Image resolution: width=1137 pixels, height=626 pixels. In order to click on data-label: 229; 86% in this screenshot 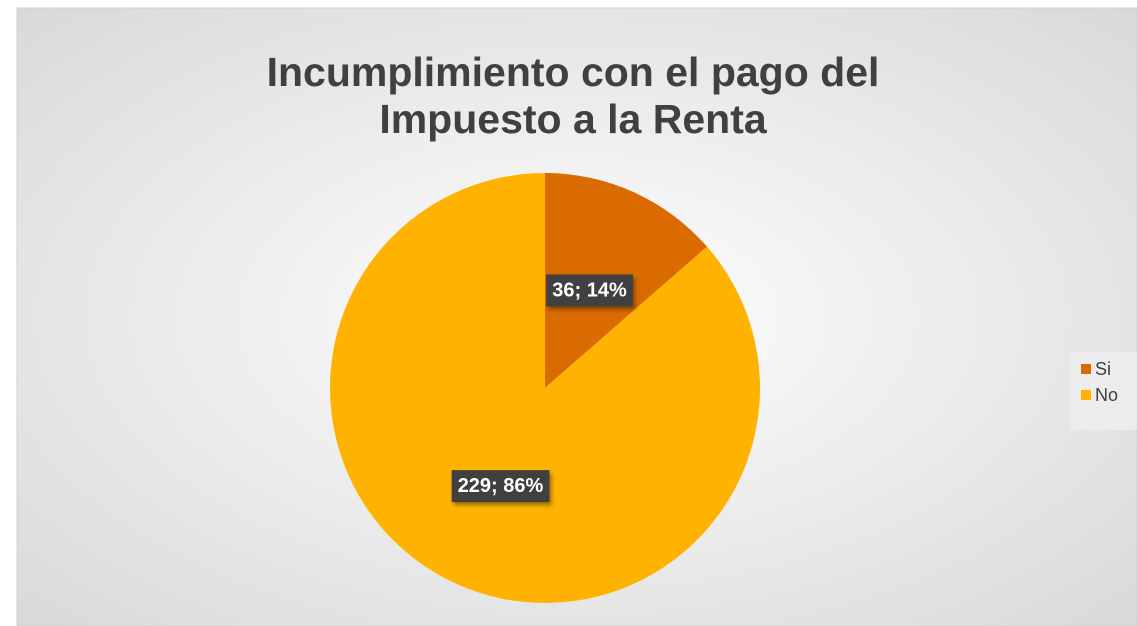, I will do `click(500, 486)`.